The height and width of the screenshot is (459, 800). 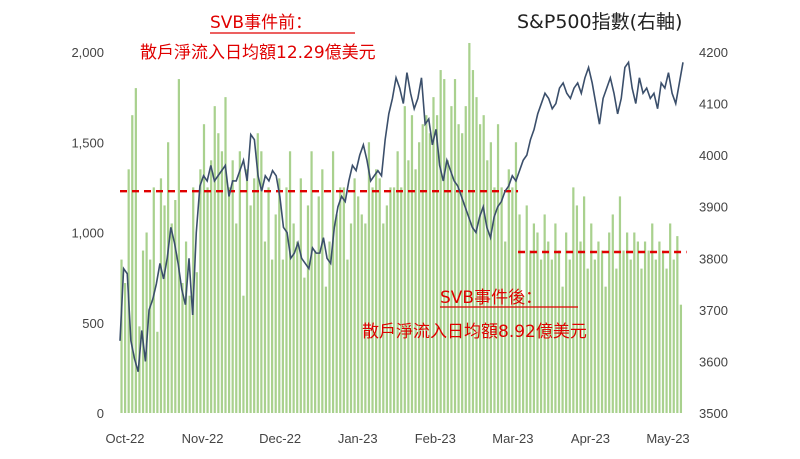 What do you see at coordinates (93, 323) in the screenshot?
I see `left-axis-tick-label: 500` at bounding box center [93, 323].